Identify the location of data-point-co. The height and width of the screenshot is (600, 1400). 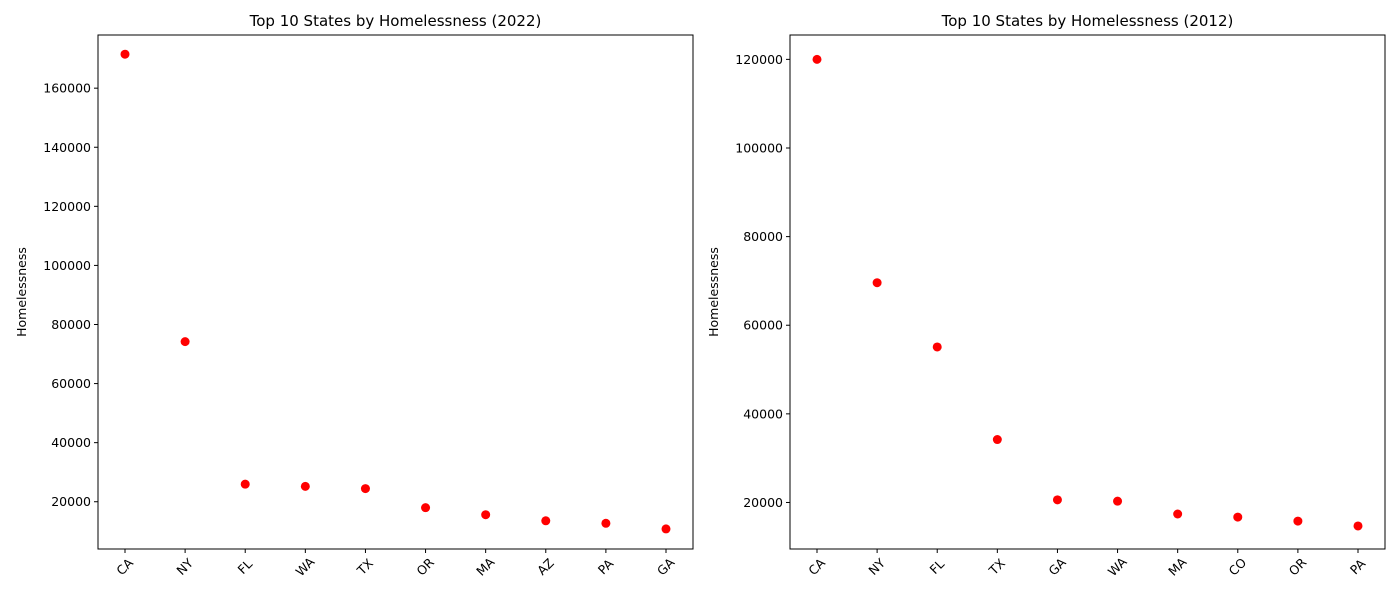
(1238, 517).